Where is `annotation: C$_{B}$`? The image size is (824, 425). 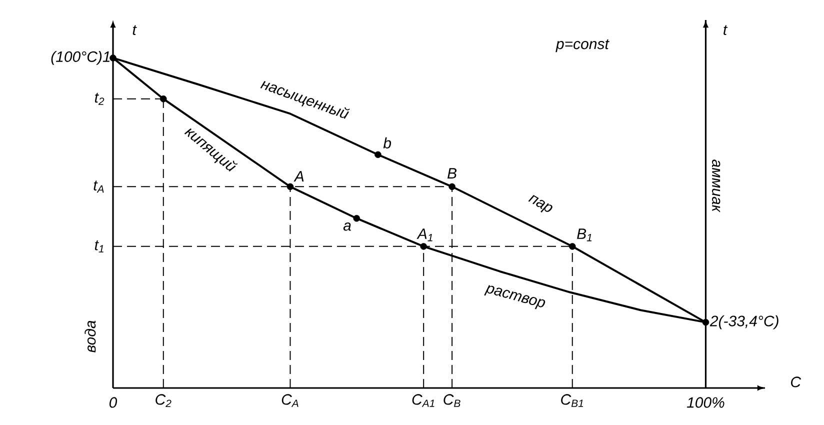 annotation: C$_{B}$ is located at coordinates (452, 400).